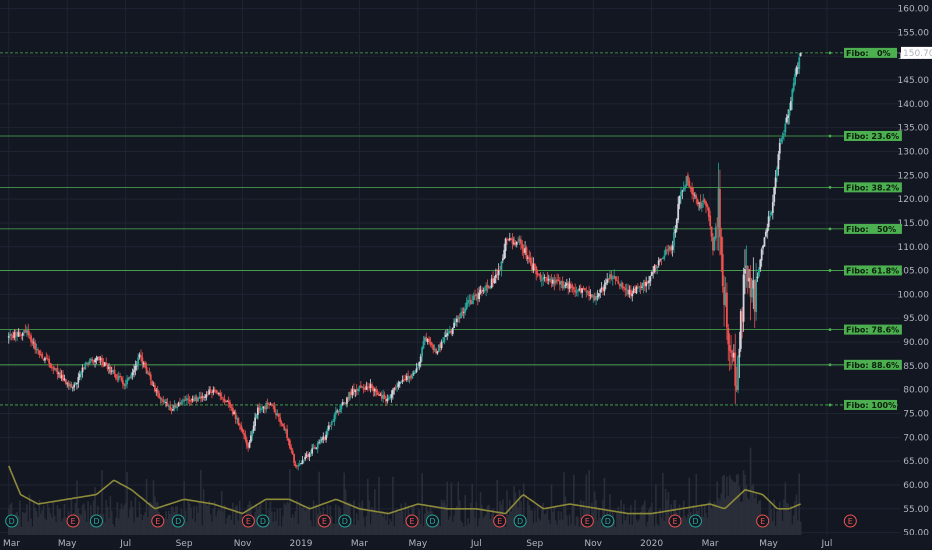 The image size is (932, 550). I want to click on dividend-marker, so click(178, 521).